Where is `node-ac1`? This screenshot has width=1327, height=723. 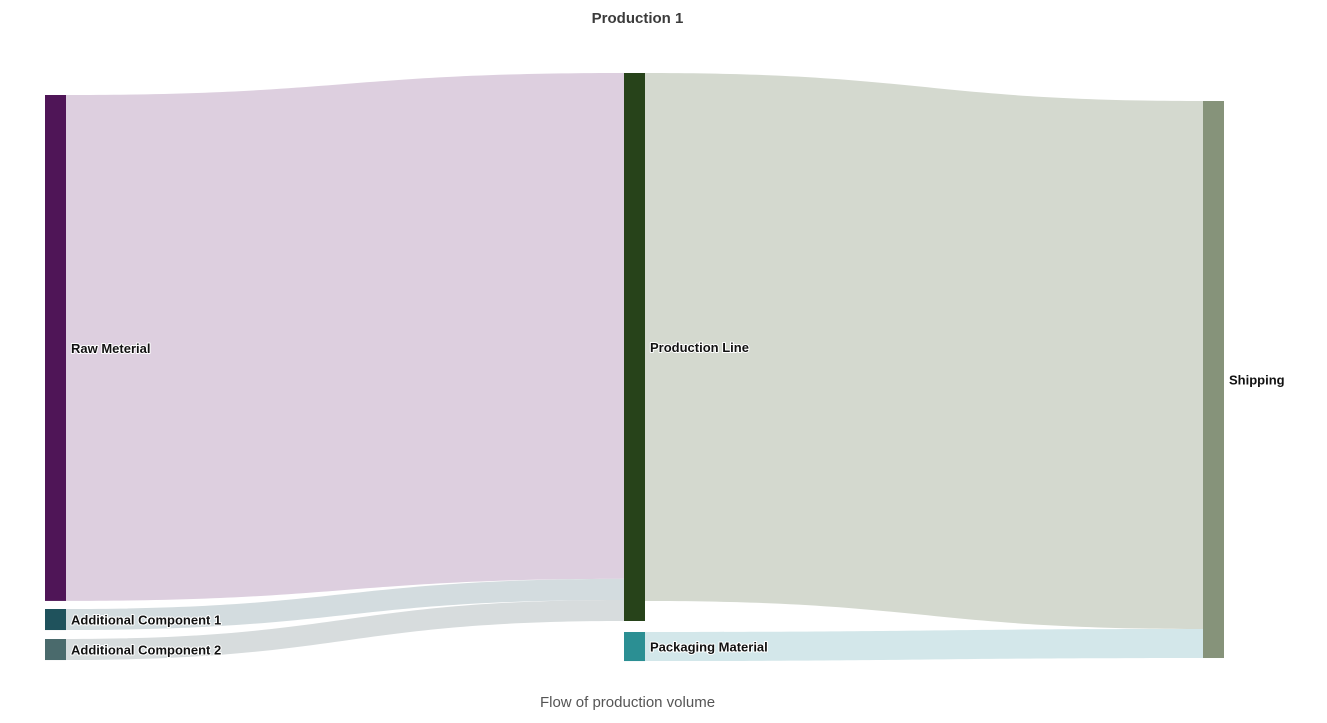 node-ac1 is located at coordinates (55, 620).